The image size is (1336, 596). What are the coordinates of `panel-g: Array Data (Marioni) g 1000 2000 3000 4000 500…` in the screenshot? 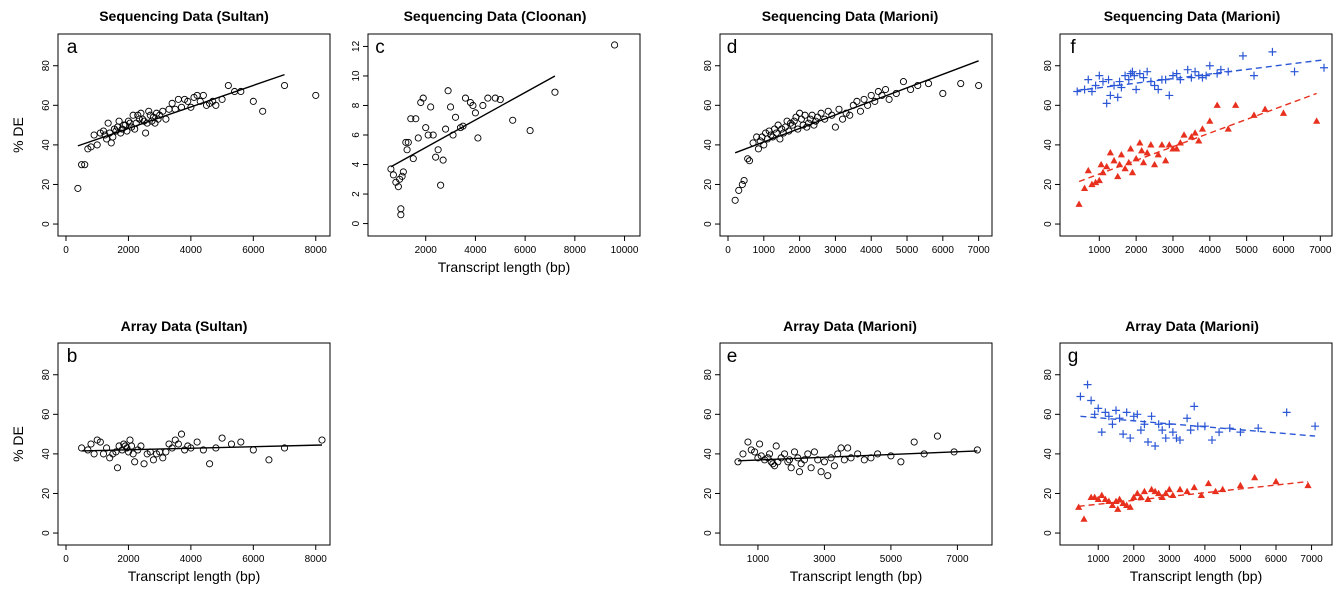 It's located at (1188, 451).